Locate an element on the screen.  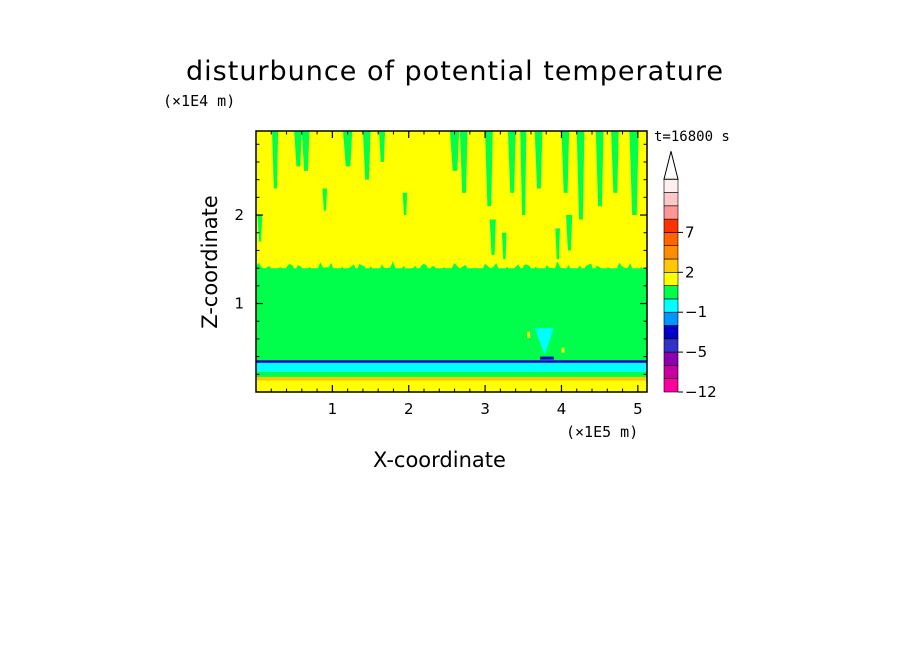
y-axis-unit: (×1E4 m) is located at coordinates (199, 101).